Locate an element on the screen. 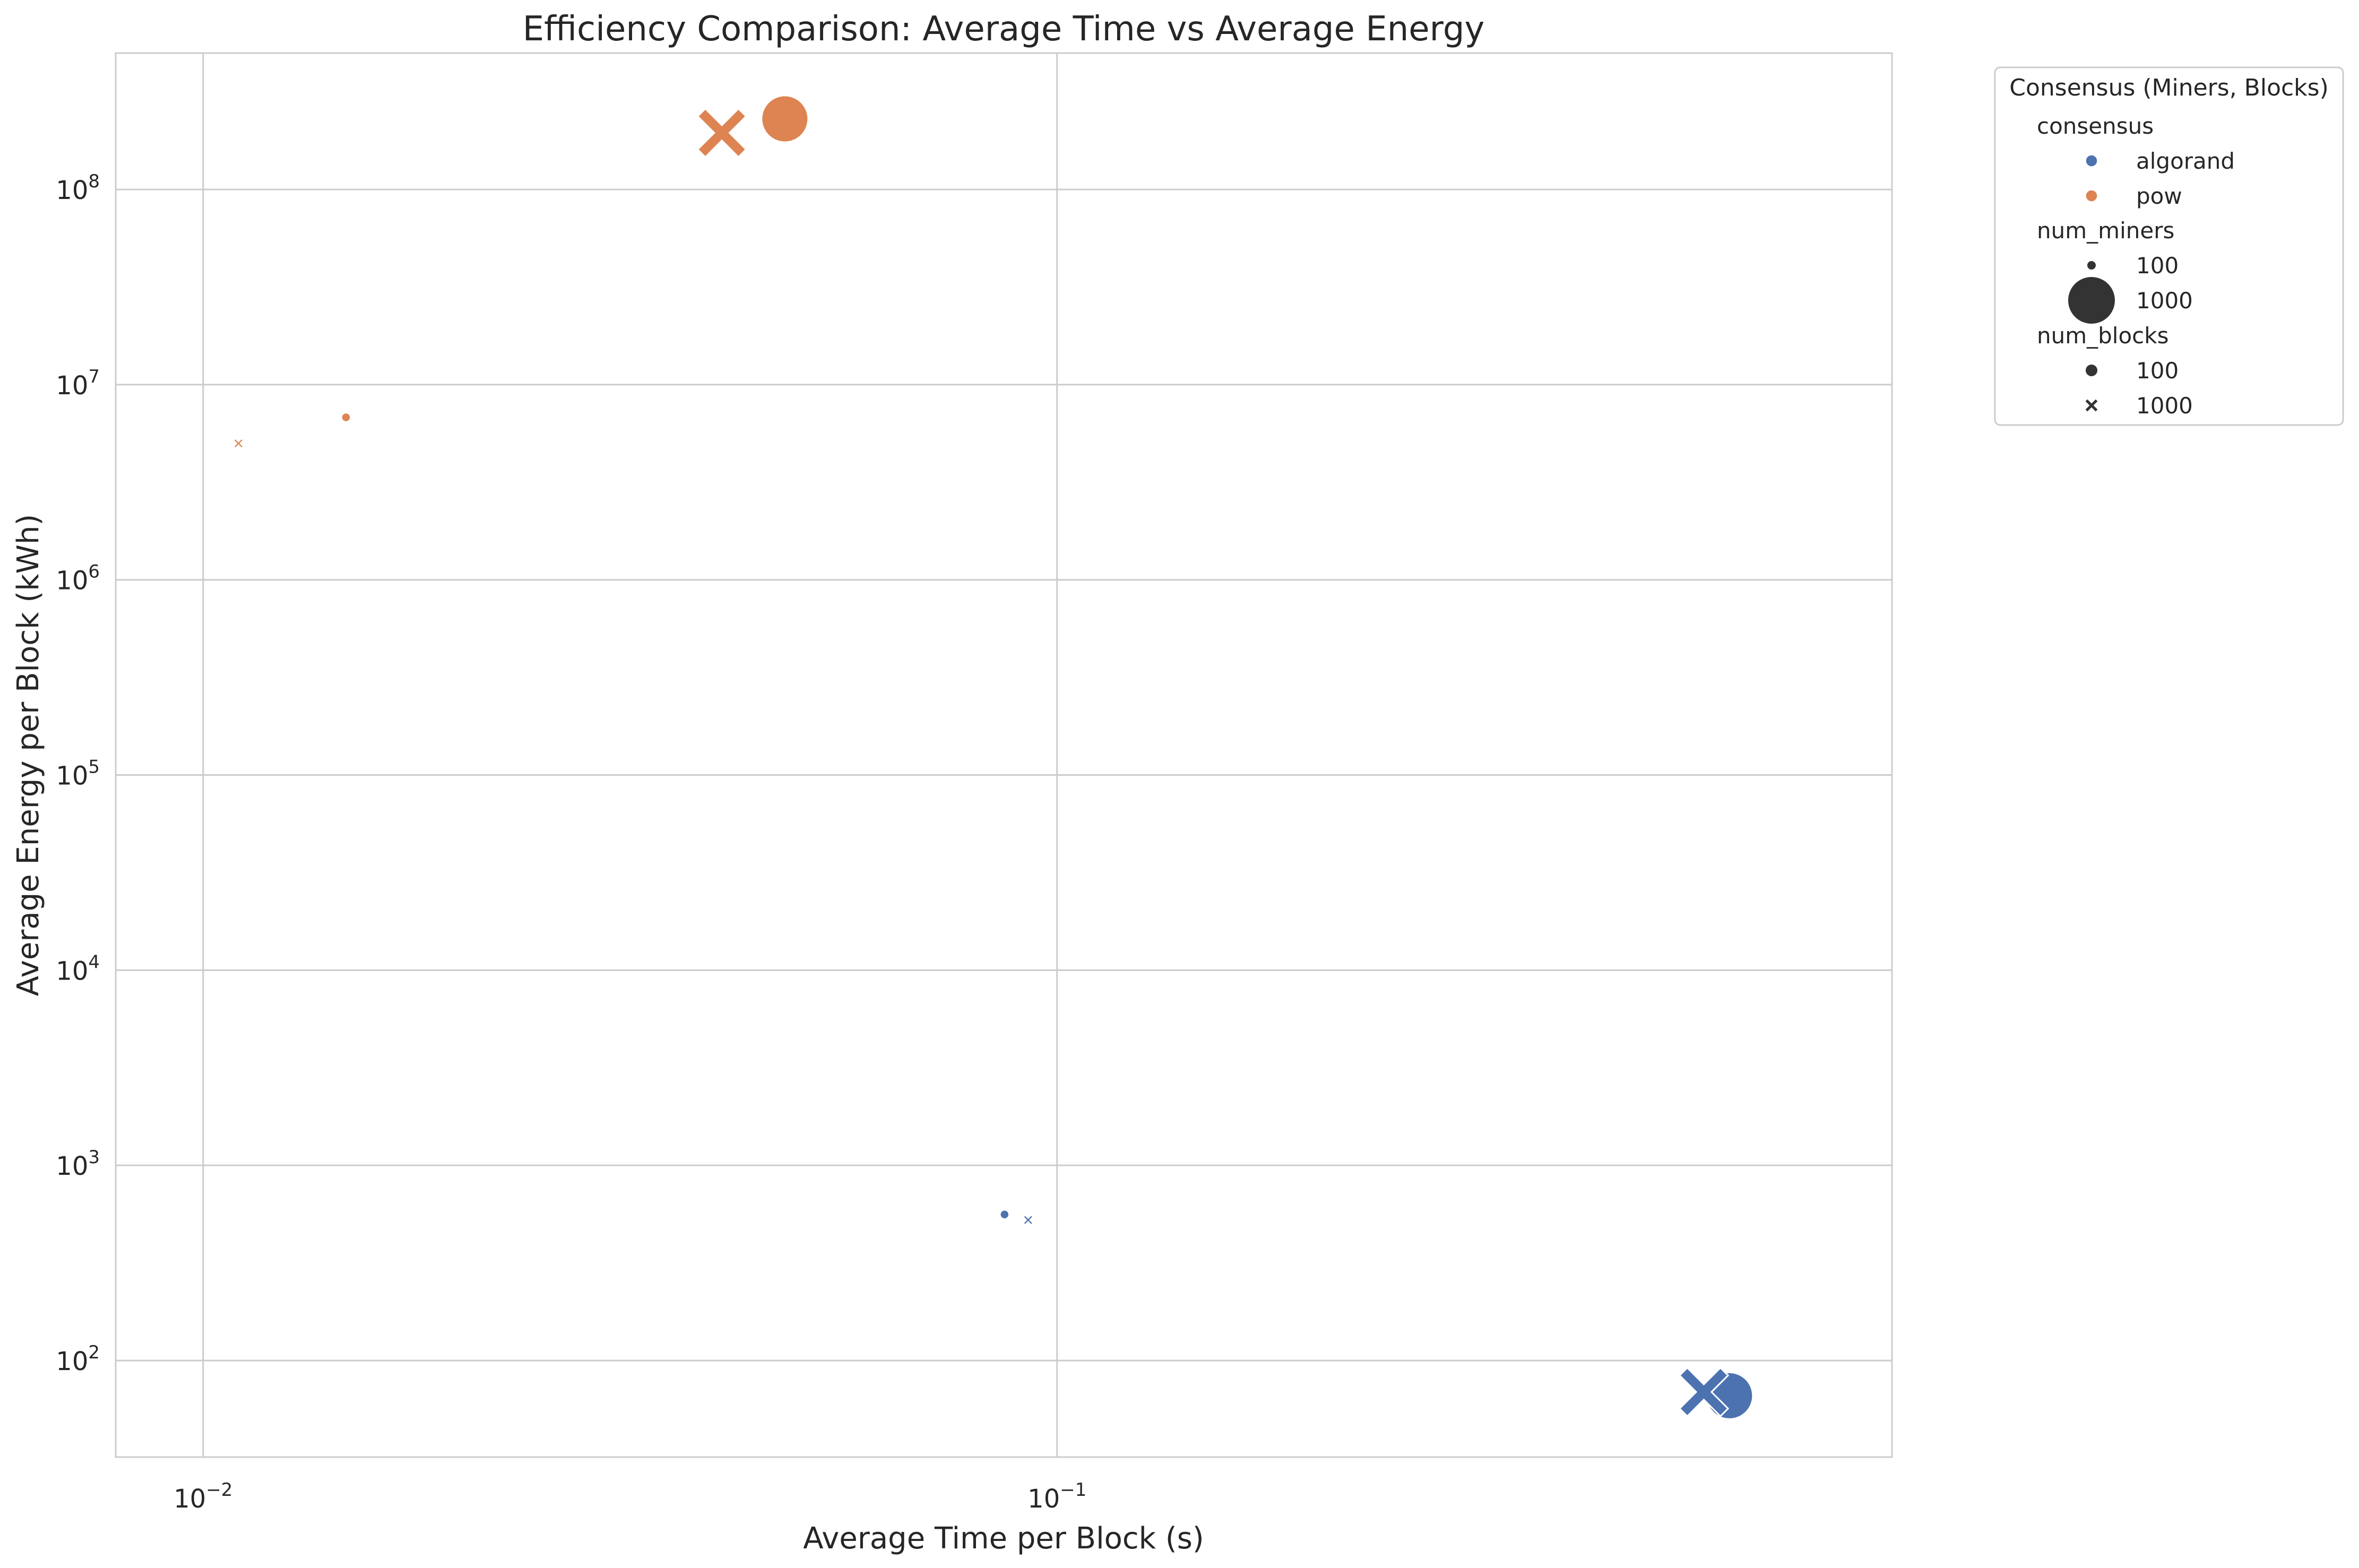 Image resolution: width=2359 pixels, height=1568 pixels. y-tick-label: 10⁸ is located at coordinates (78, 188).